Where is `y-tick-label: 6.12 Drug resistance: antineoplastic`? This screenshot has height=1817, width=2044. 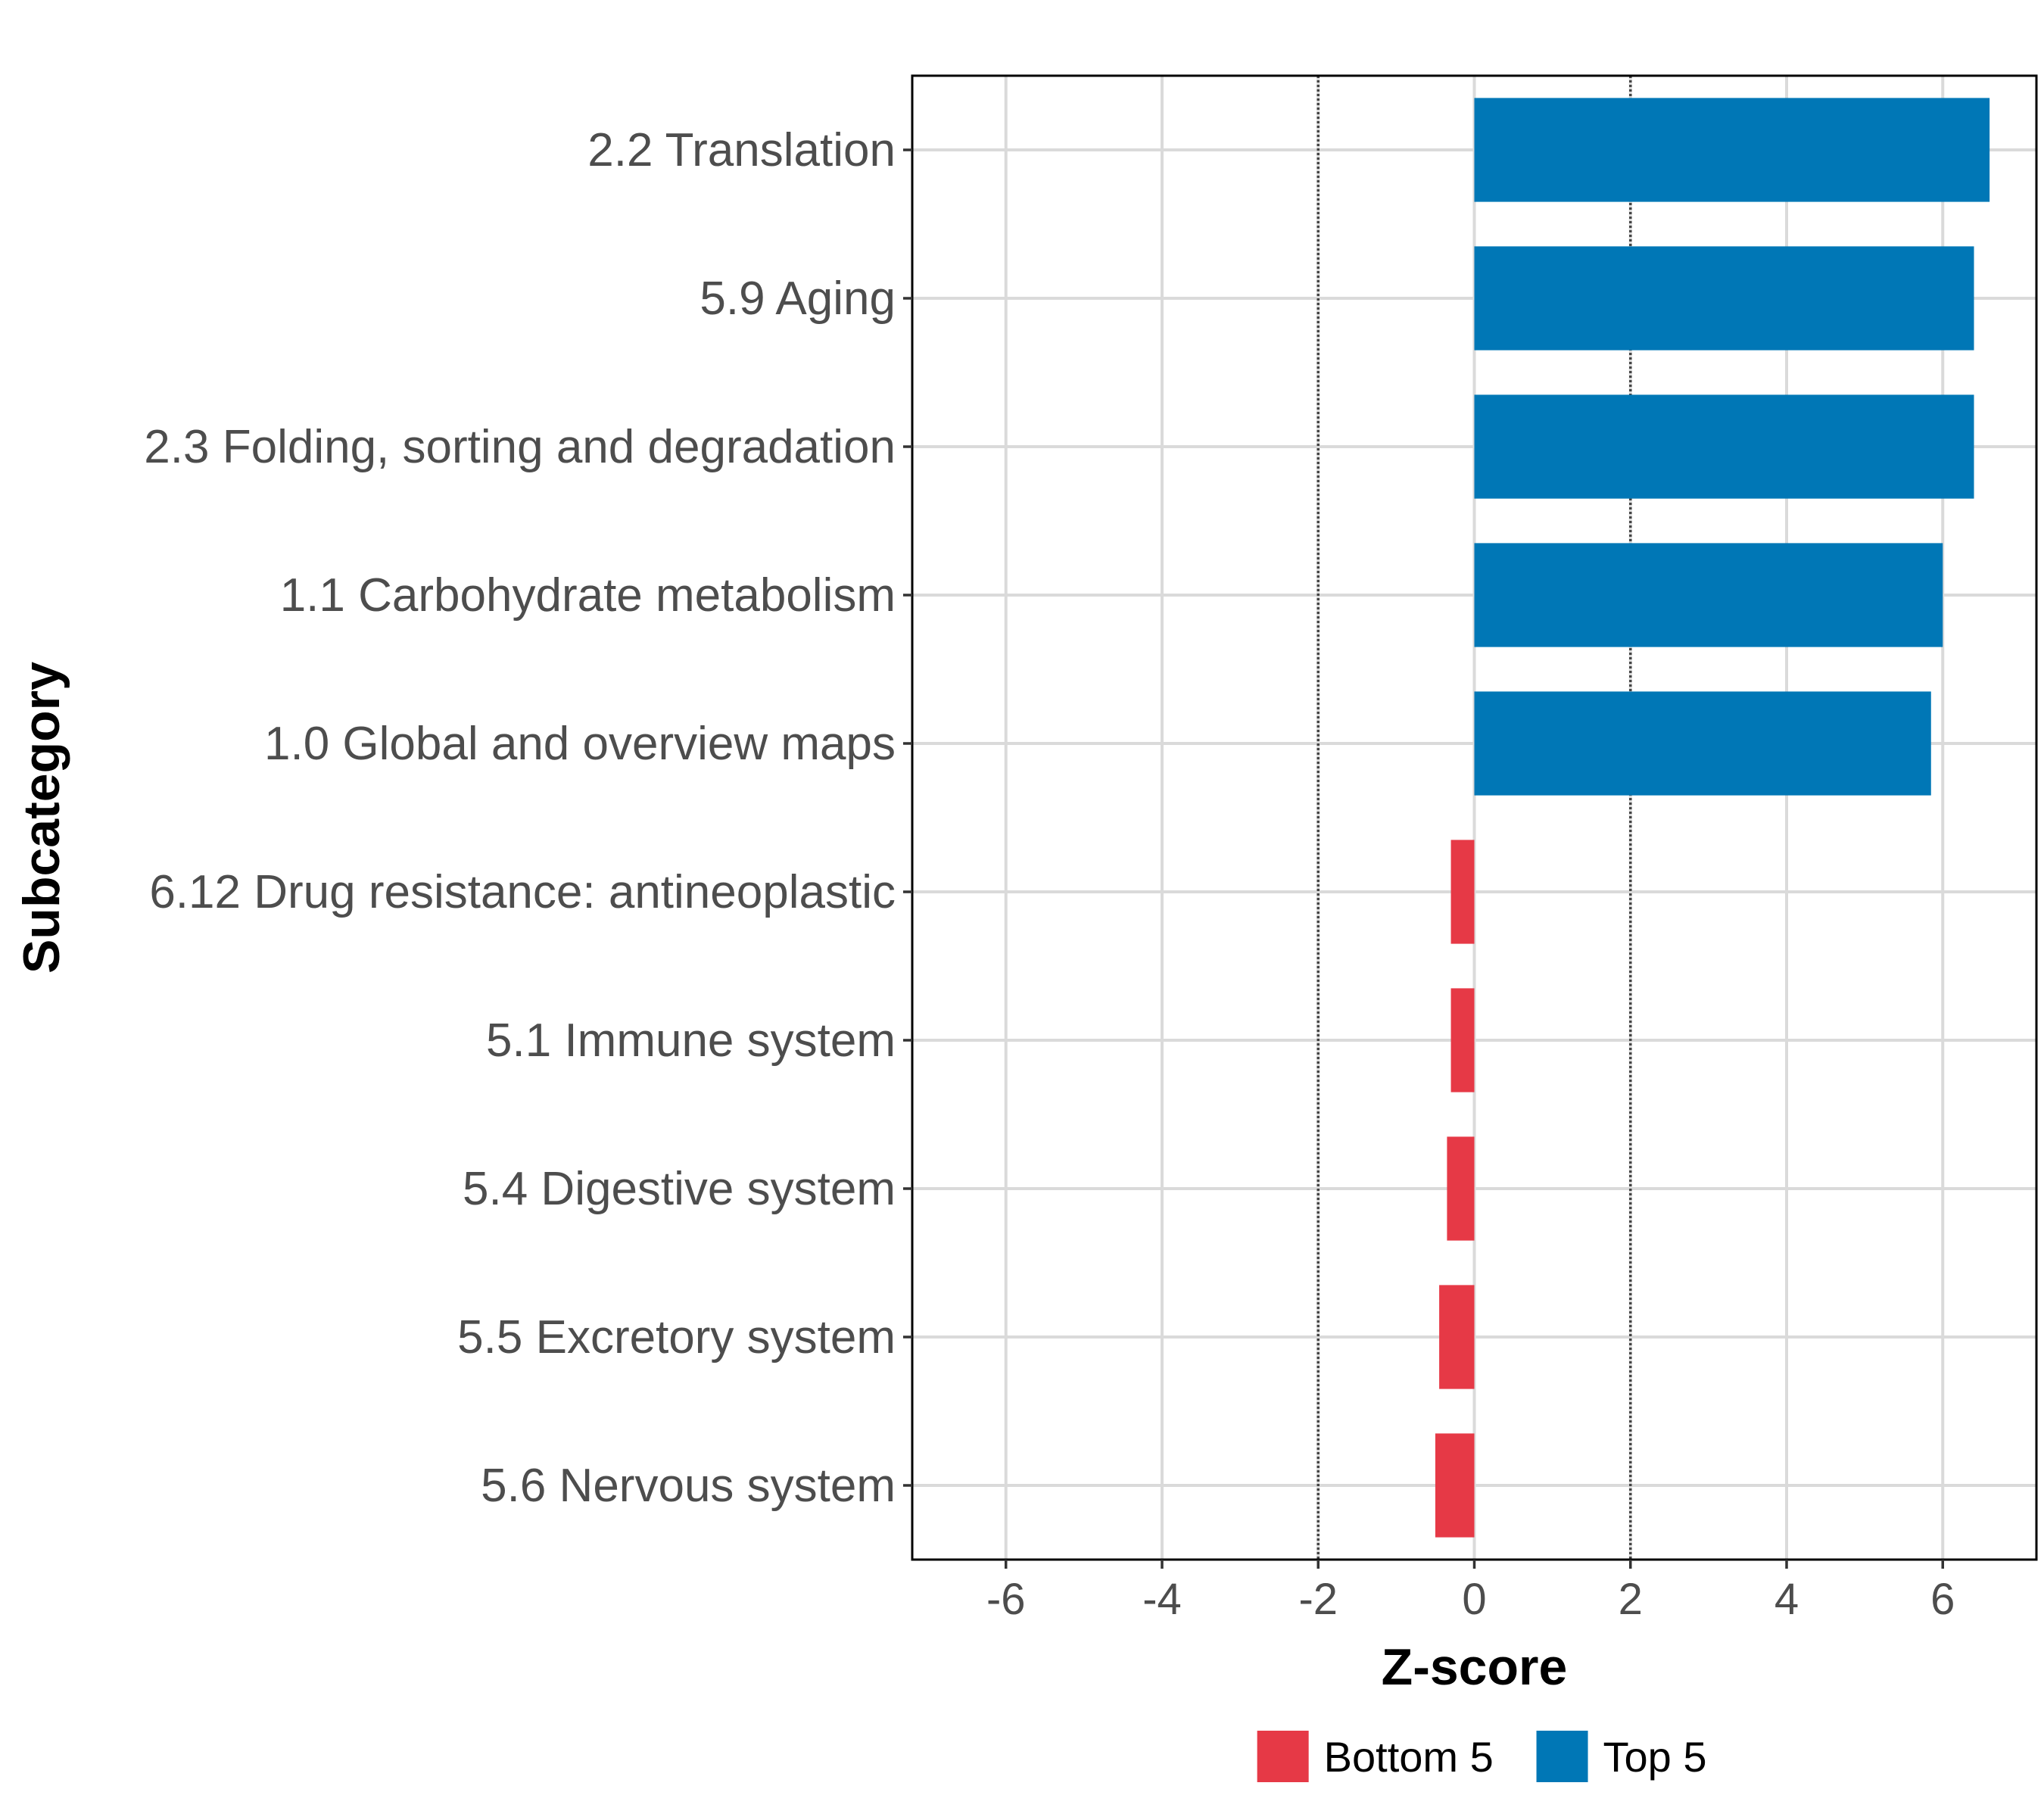
y-tick-label: 6.12 Drug resistance: antineoplastic is located at coordinates (522, 892).